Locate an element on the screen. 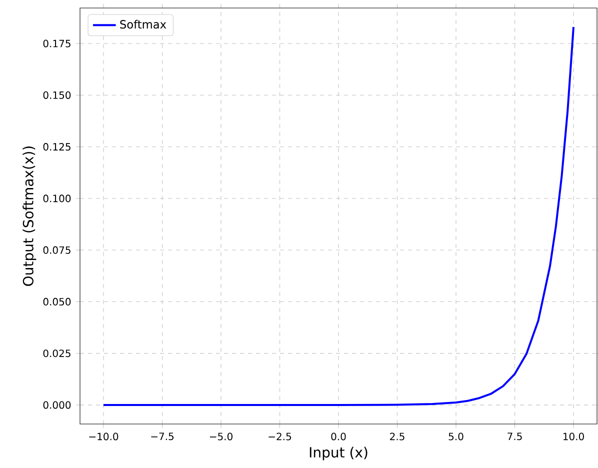 This screenshot has width=598, height=468. y-axis-title: Output (Softmax(x)) is located at coordinates (29, 216).